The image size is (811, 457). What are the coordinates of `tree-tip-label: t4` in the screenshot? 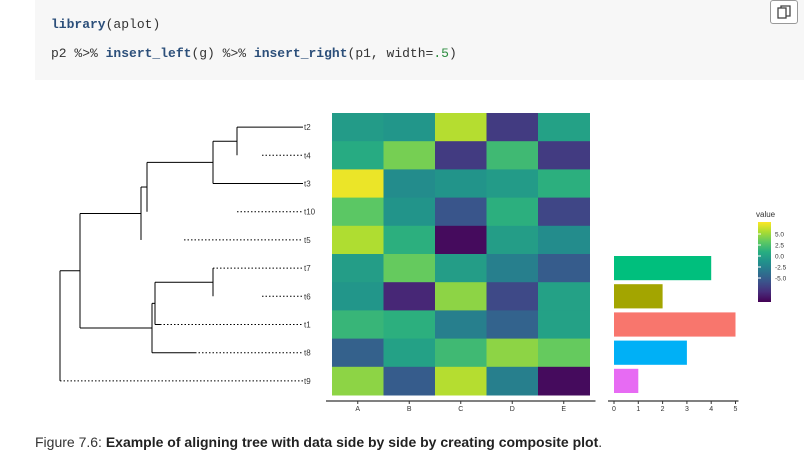 It's located at (307, 155).